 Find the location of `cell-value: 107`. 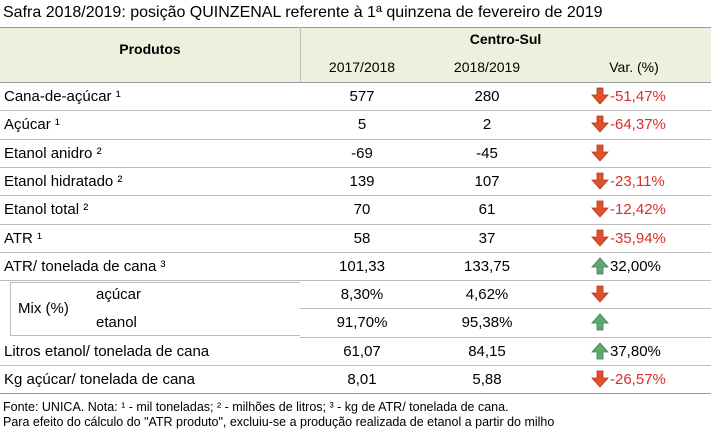

cell-value: 107 is located at coordinates (487, 181).